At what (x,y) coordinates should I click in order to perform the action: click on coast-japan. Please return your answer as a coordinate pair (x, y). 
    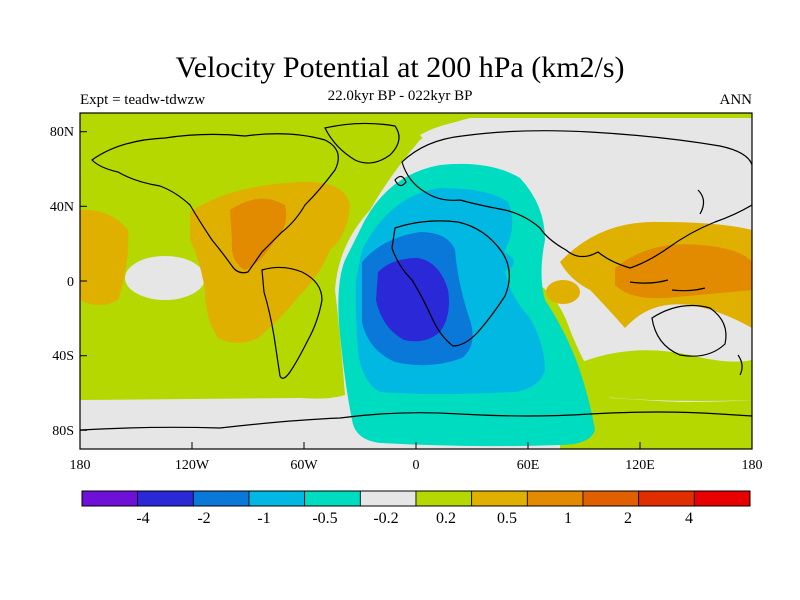
    Looking at the image, I should click on (701, 202).